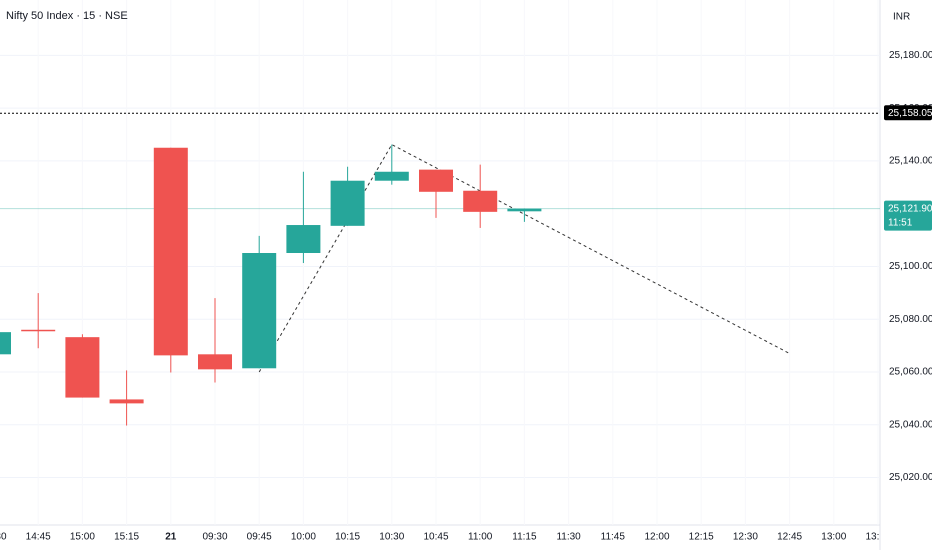  I want to click on currency: INR, so click(901, 17).